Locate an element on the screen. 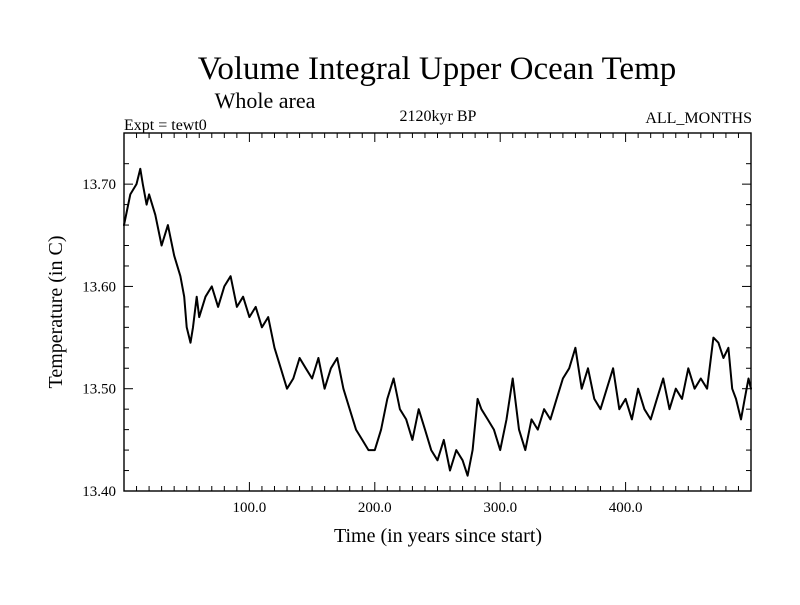 The width and height of the screenshot is (800, 605). y-tick-label: 13.70 is located at coordinates (99, 185).